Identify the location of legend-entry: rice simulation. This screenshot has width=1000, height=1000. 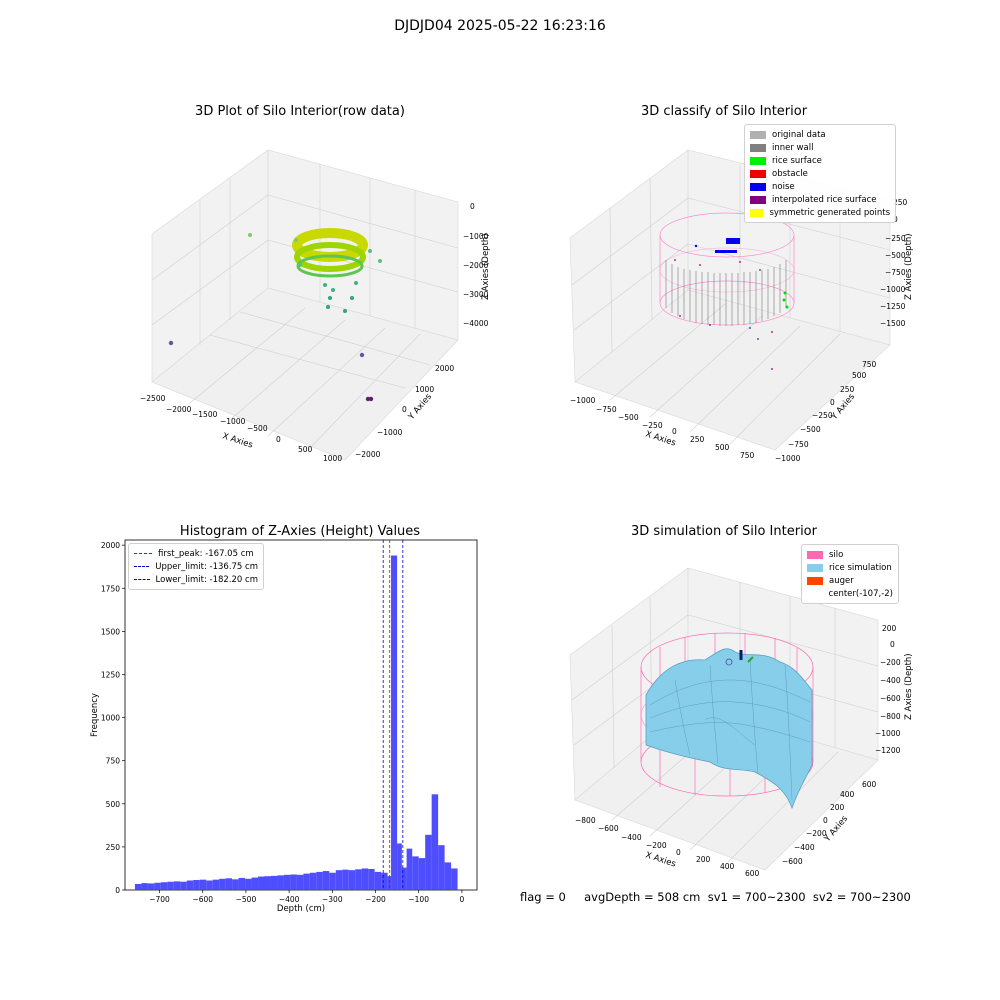
(850, 567).